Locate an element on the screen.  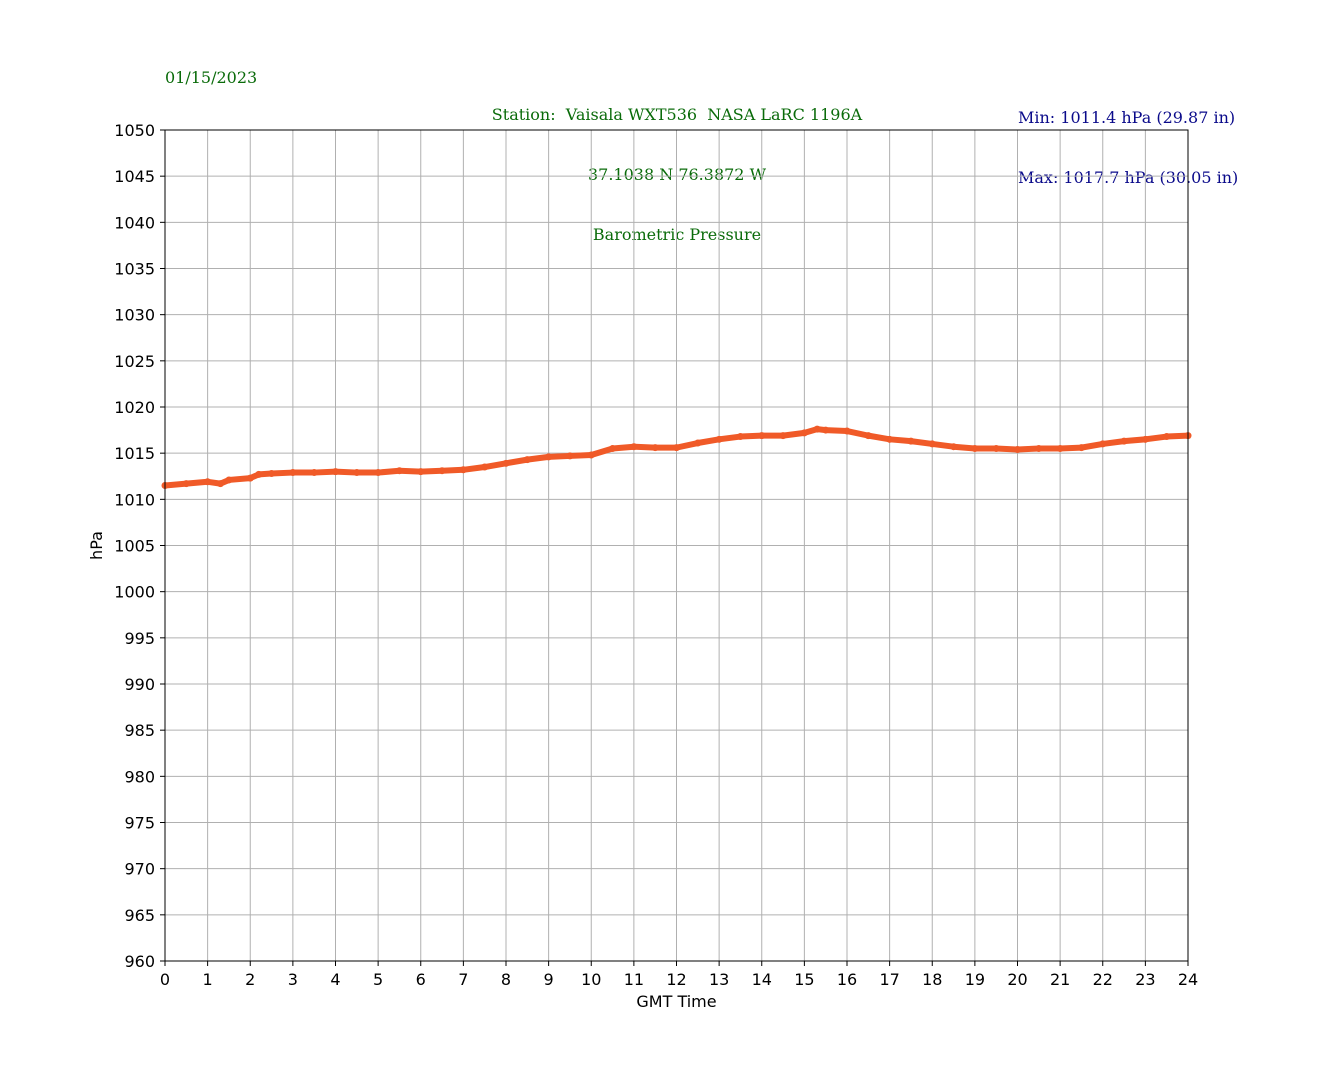
x-tick-label: 10 is located at coordinates (591, 979).